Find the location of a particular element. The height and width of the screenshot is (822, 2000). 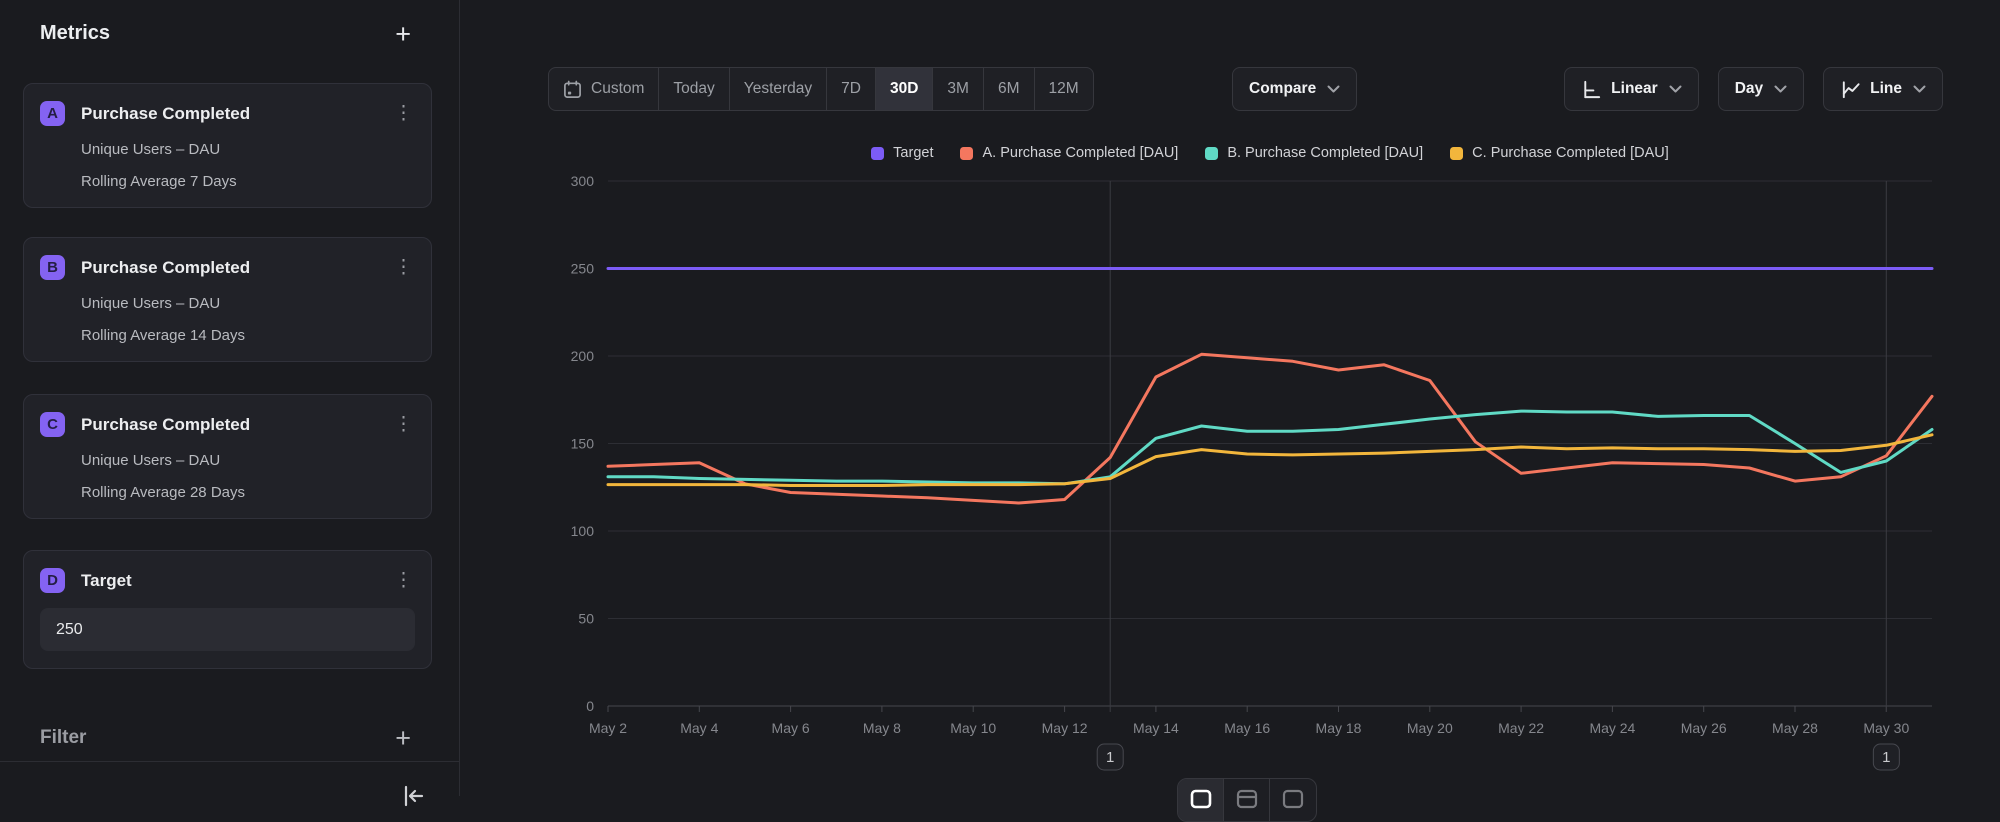

legend-label: A. Purchase Completed [DAU] is located at coordinates (1080, 153).